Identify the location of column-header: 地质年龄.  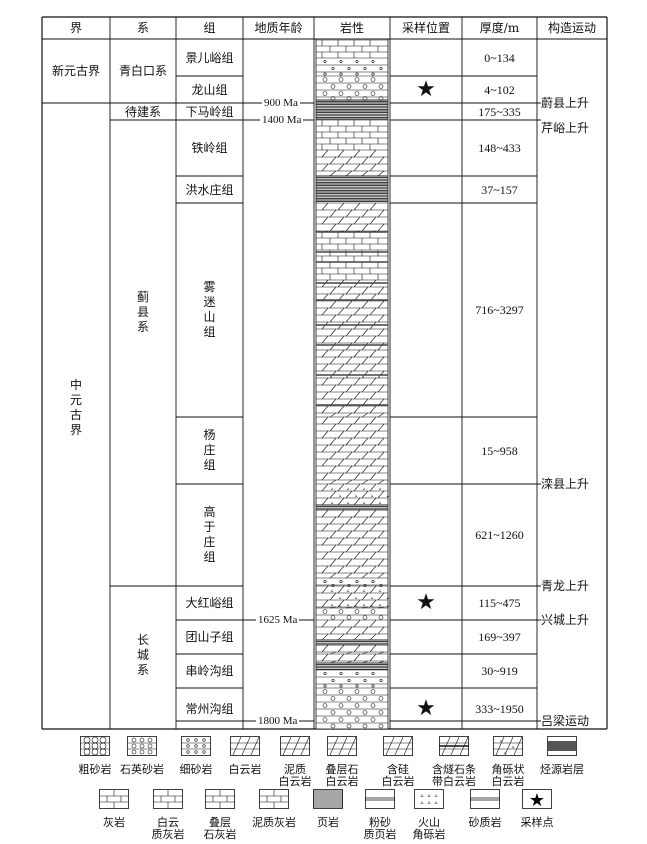
(278, 28).